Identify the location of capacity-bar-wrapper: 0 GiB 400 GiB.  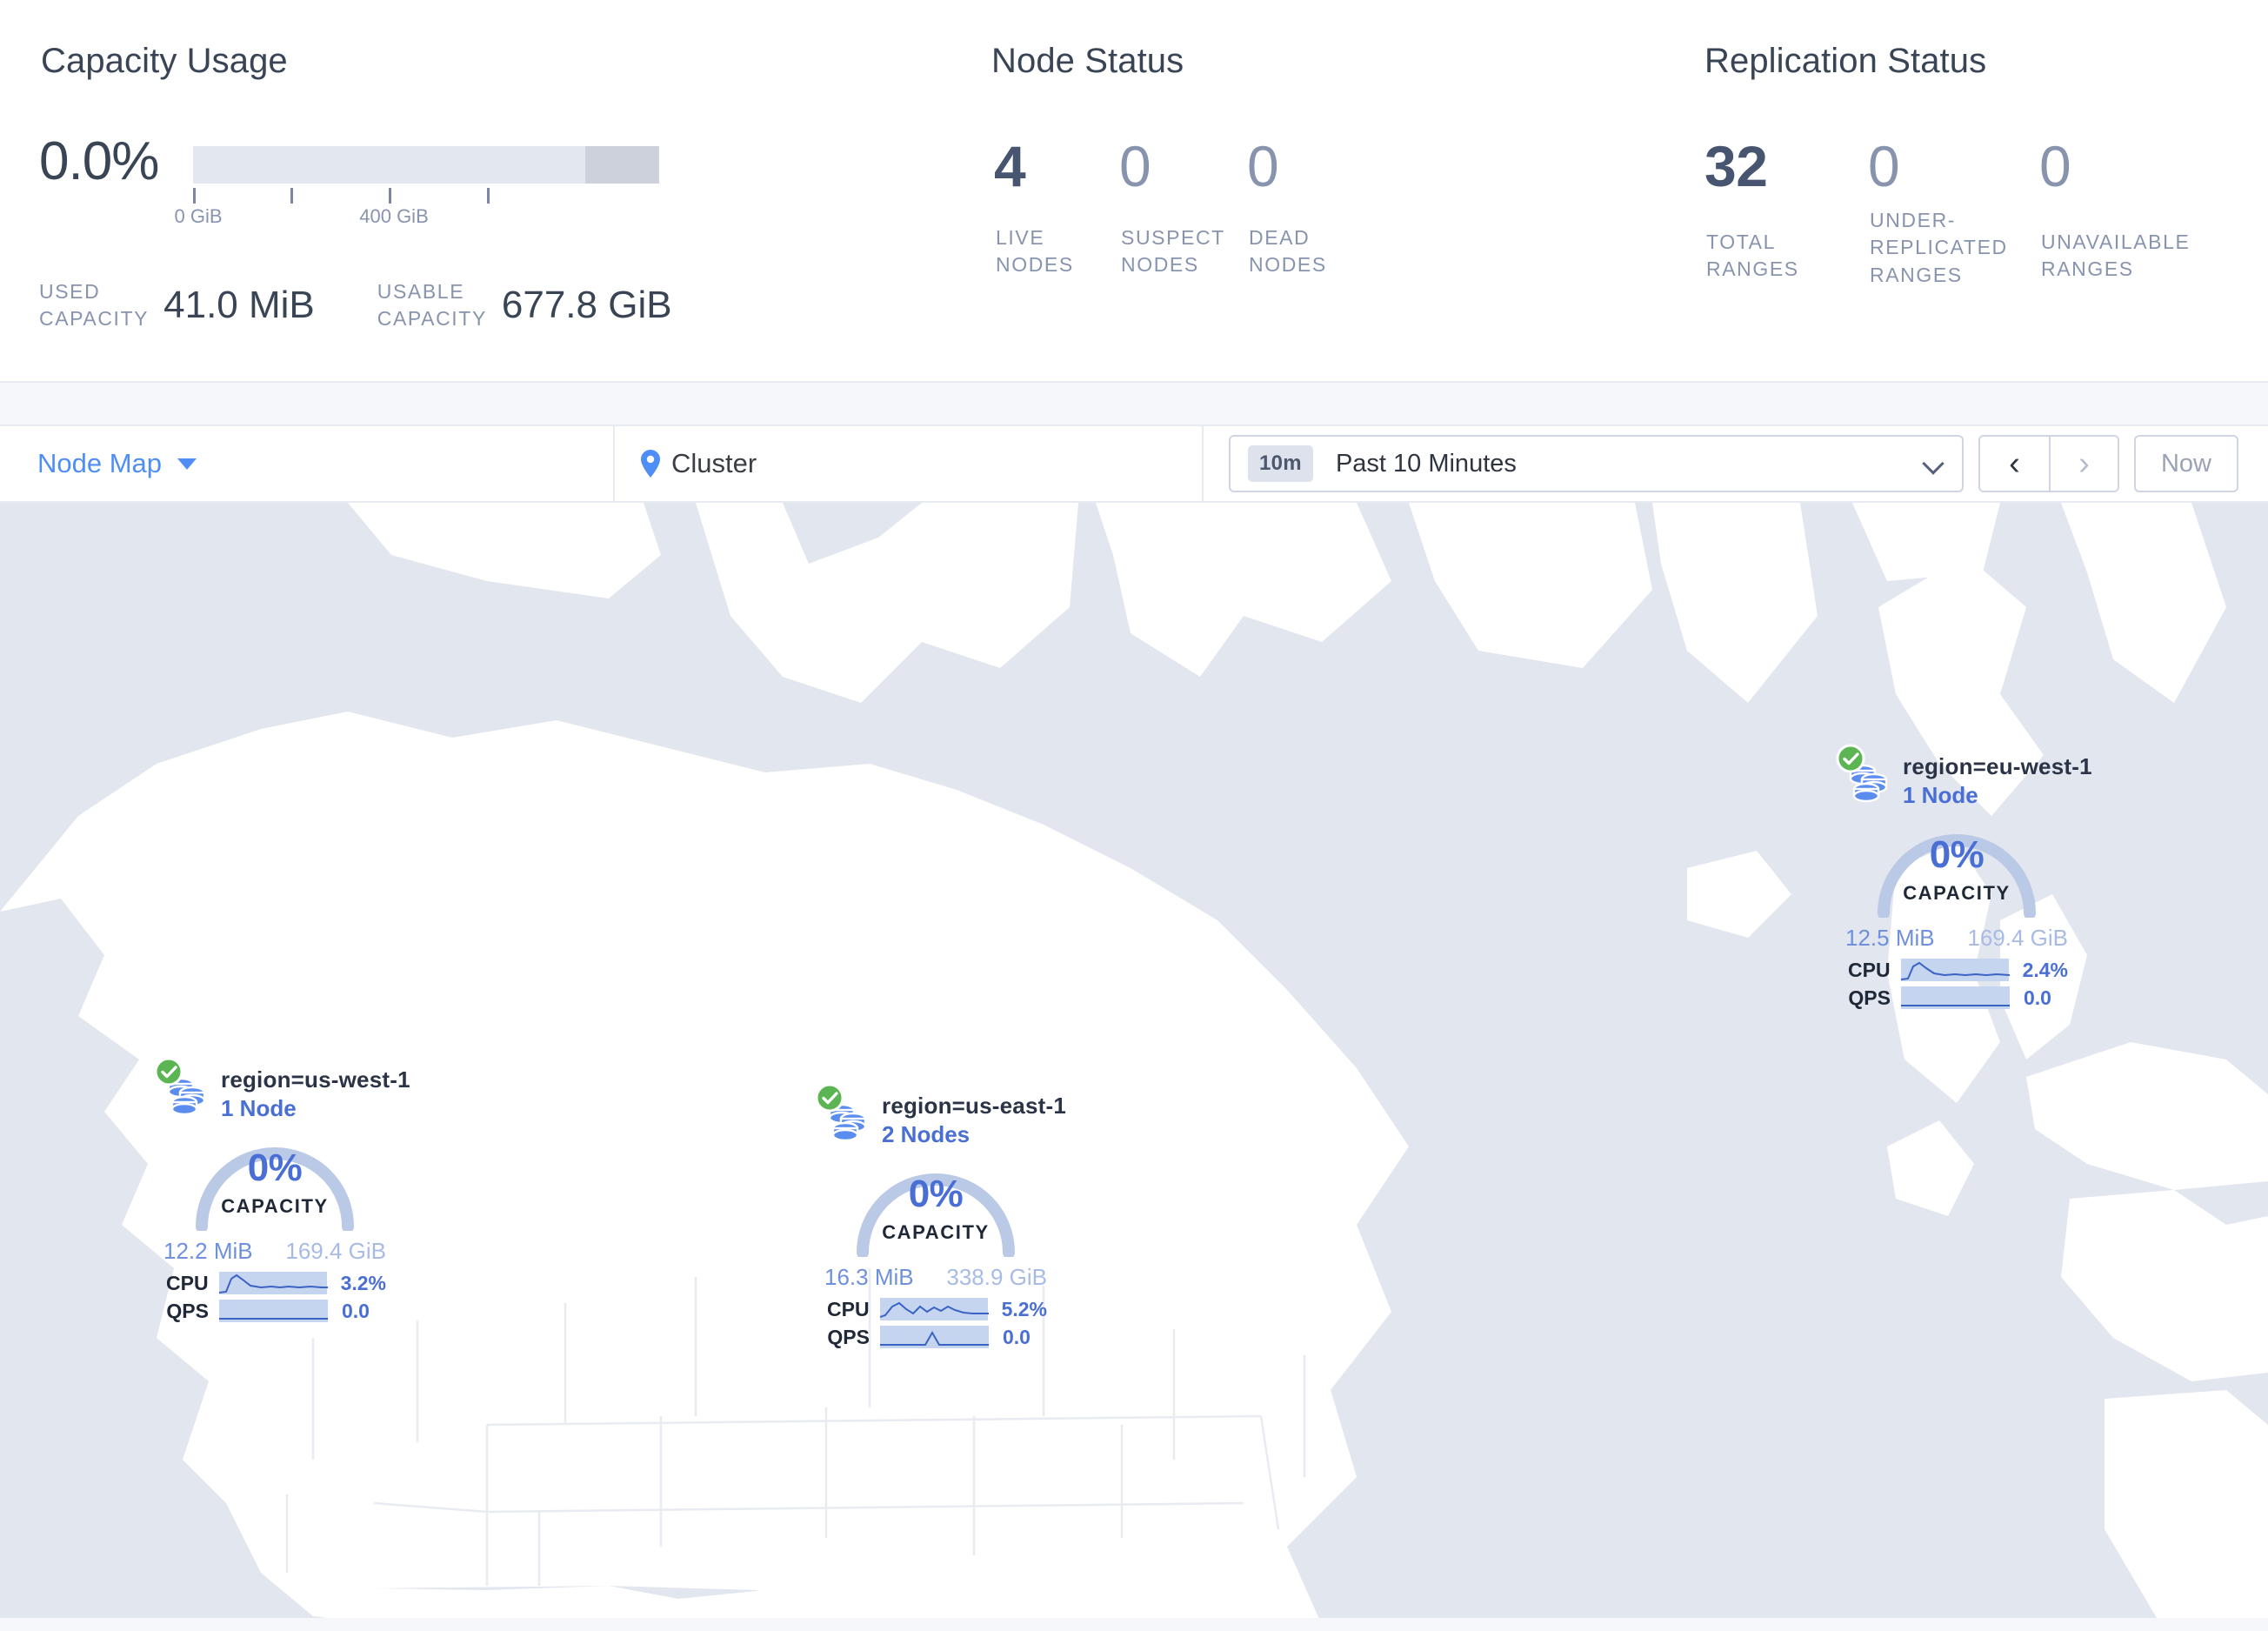
(416, 190).